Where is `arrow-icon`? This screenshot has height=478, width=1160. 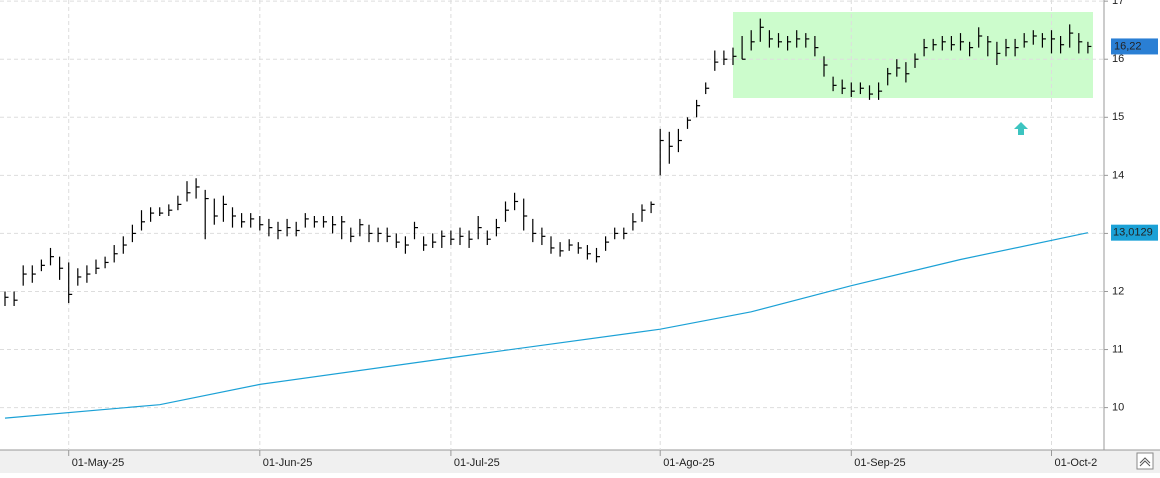
arrow-icon is located at coordinates (1021, 128).